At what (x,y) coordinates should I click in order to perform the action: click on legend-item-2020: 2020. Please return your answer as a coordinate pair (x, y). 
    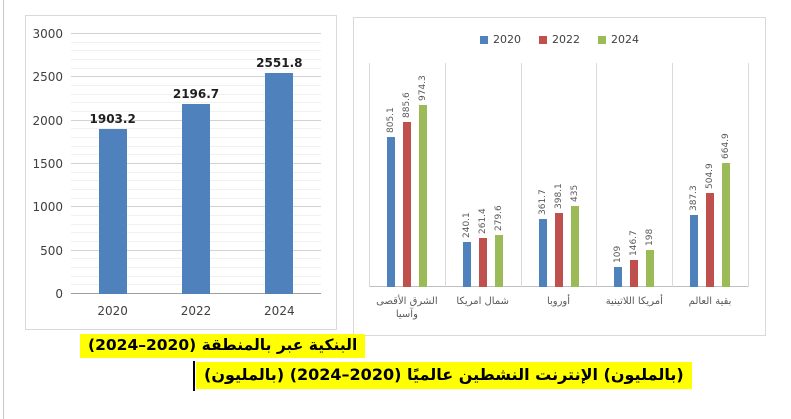
    Looking at the image, I should click on (500, 39).